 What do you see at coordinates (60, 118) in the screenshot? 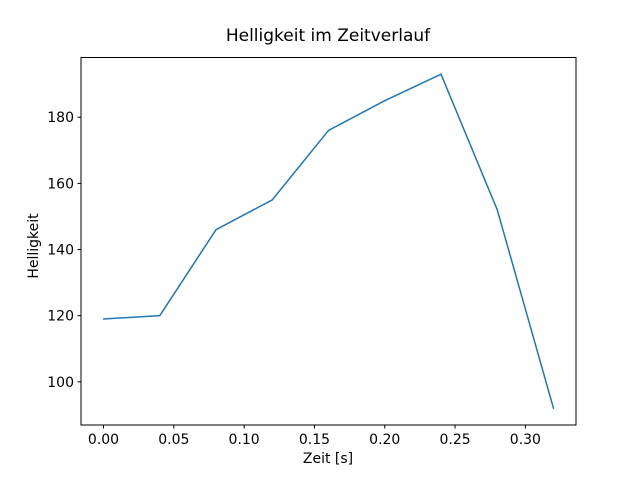
I see `y-tick-label: 180` at bounding box center [60, 118].